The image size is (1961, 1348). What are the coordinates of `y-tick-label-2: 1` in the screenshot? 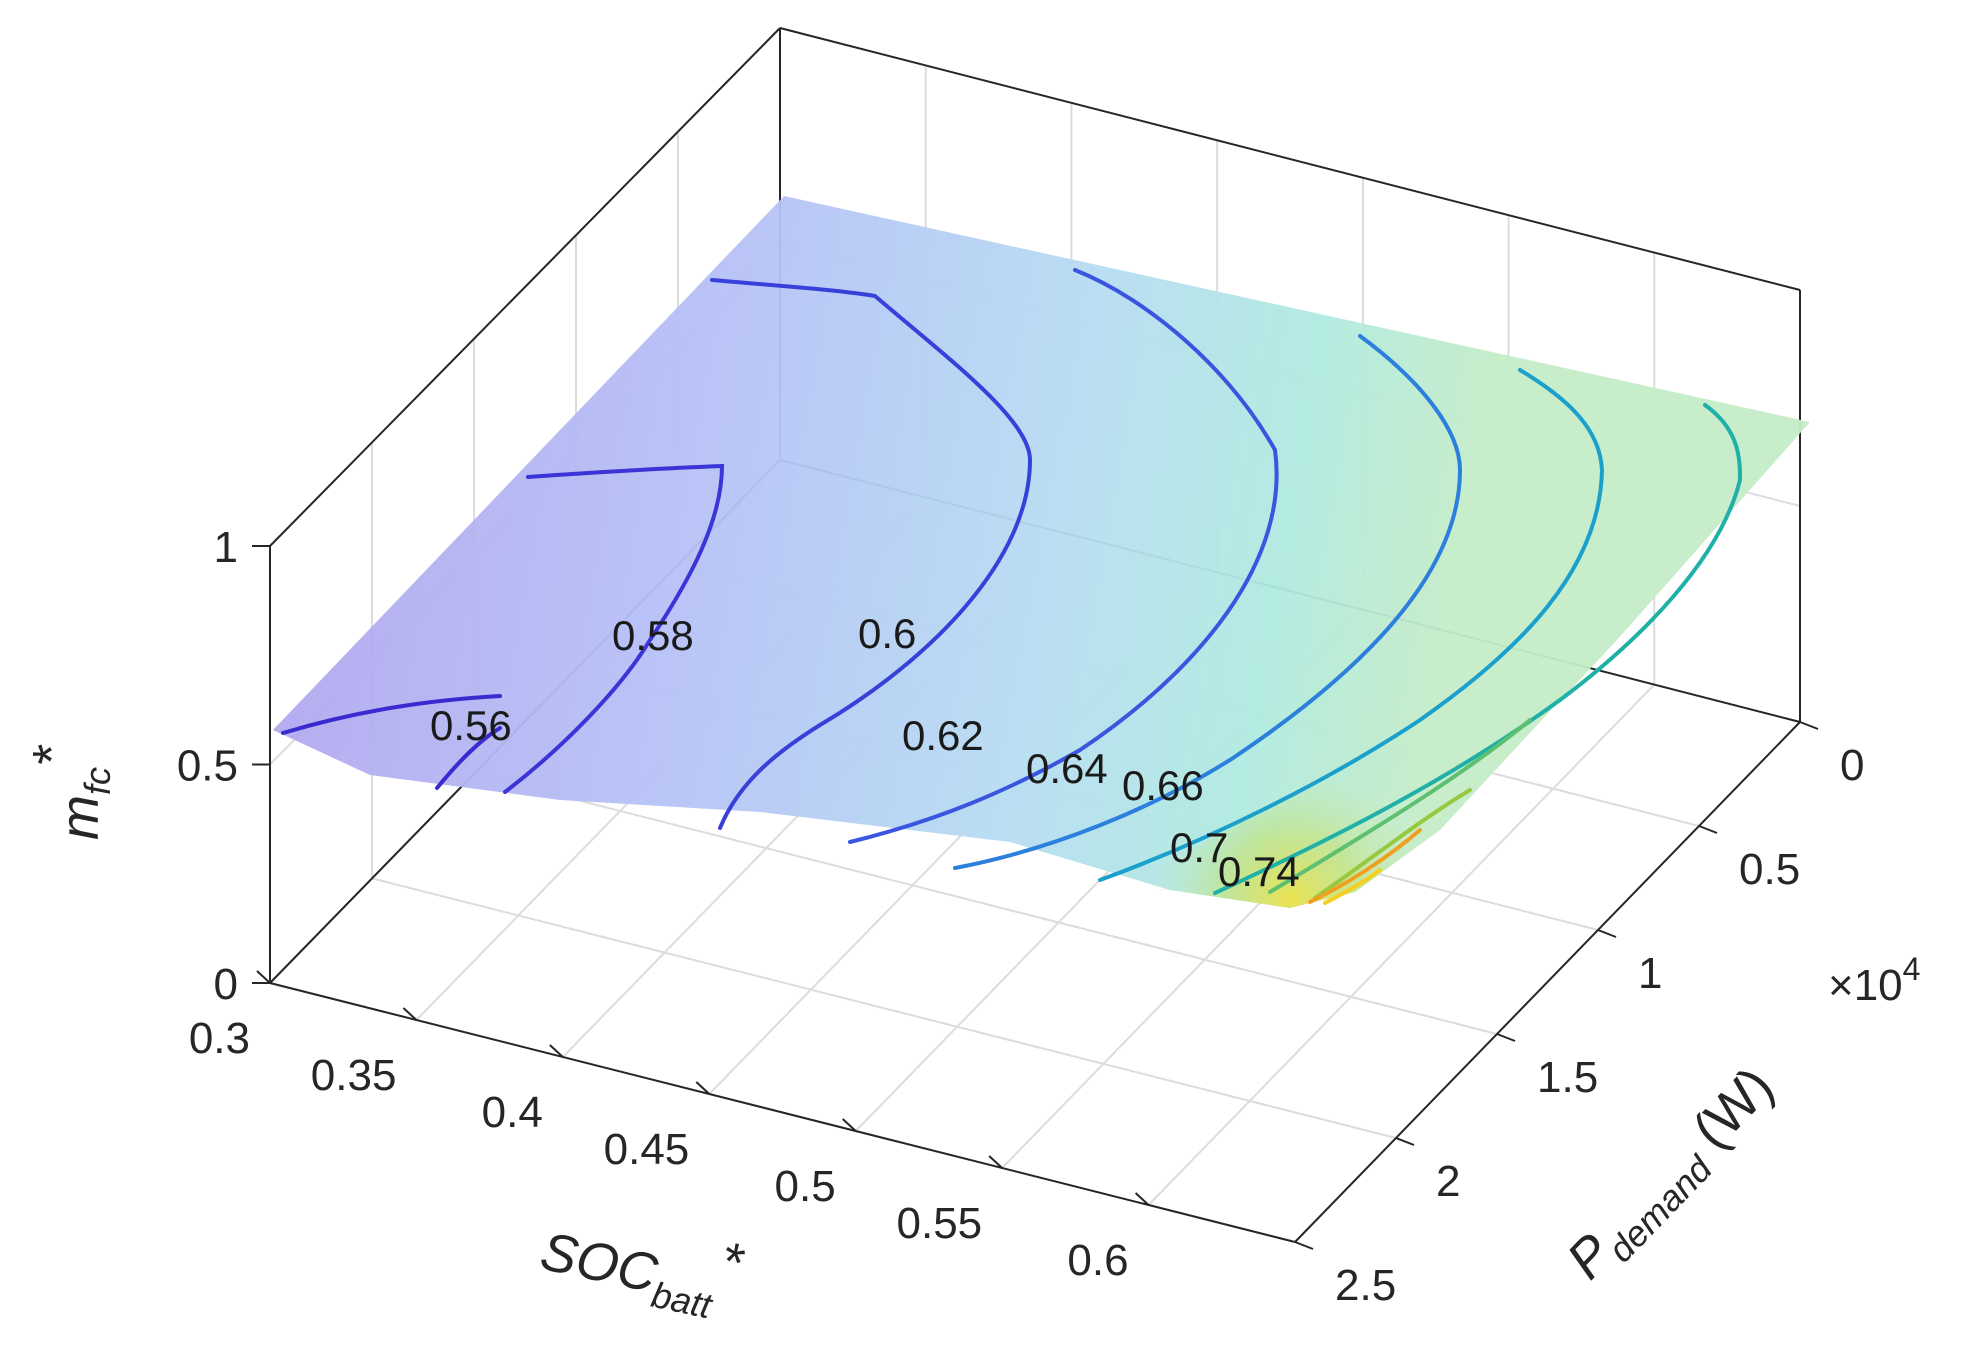 It's located at (1650, 973).